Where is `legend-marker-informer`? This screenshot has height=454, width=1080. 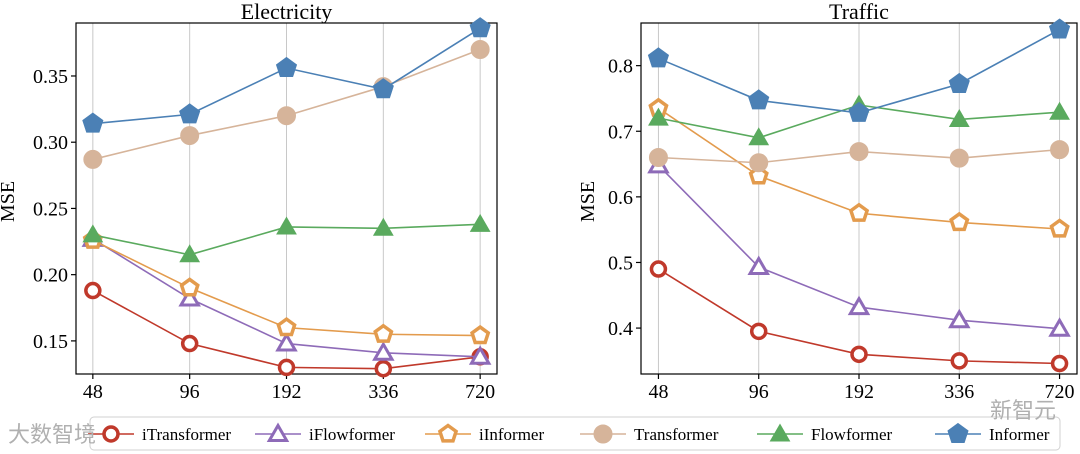 legend-marker-informer is located at coordinates (958, 432).